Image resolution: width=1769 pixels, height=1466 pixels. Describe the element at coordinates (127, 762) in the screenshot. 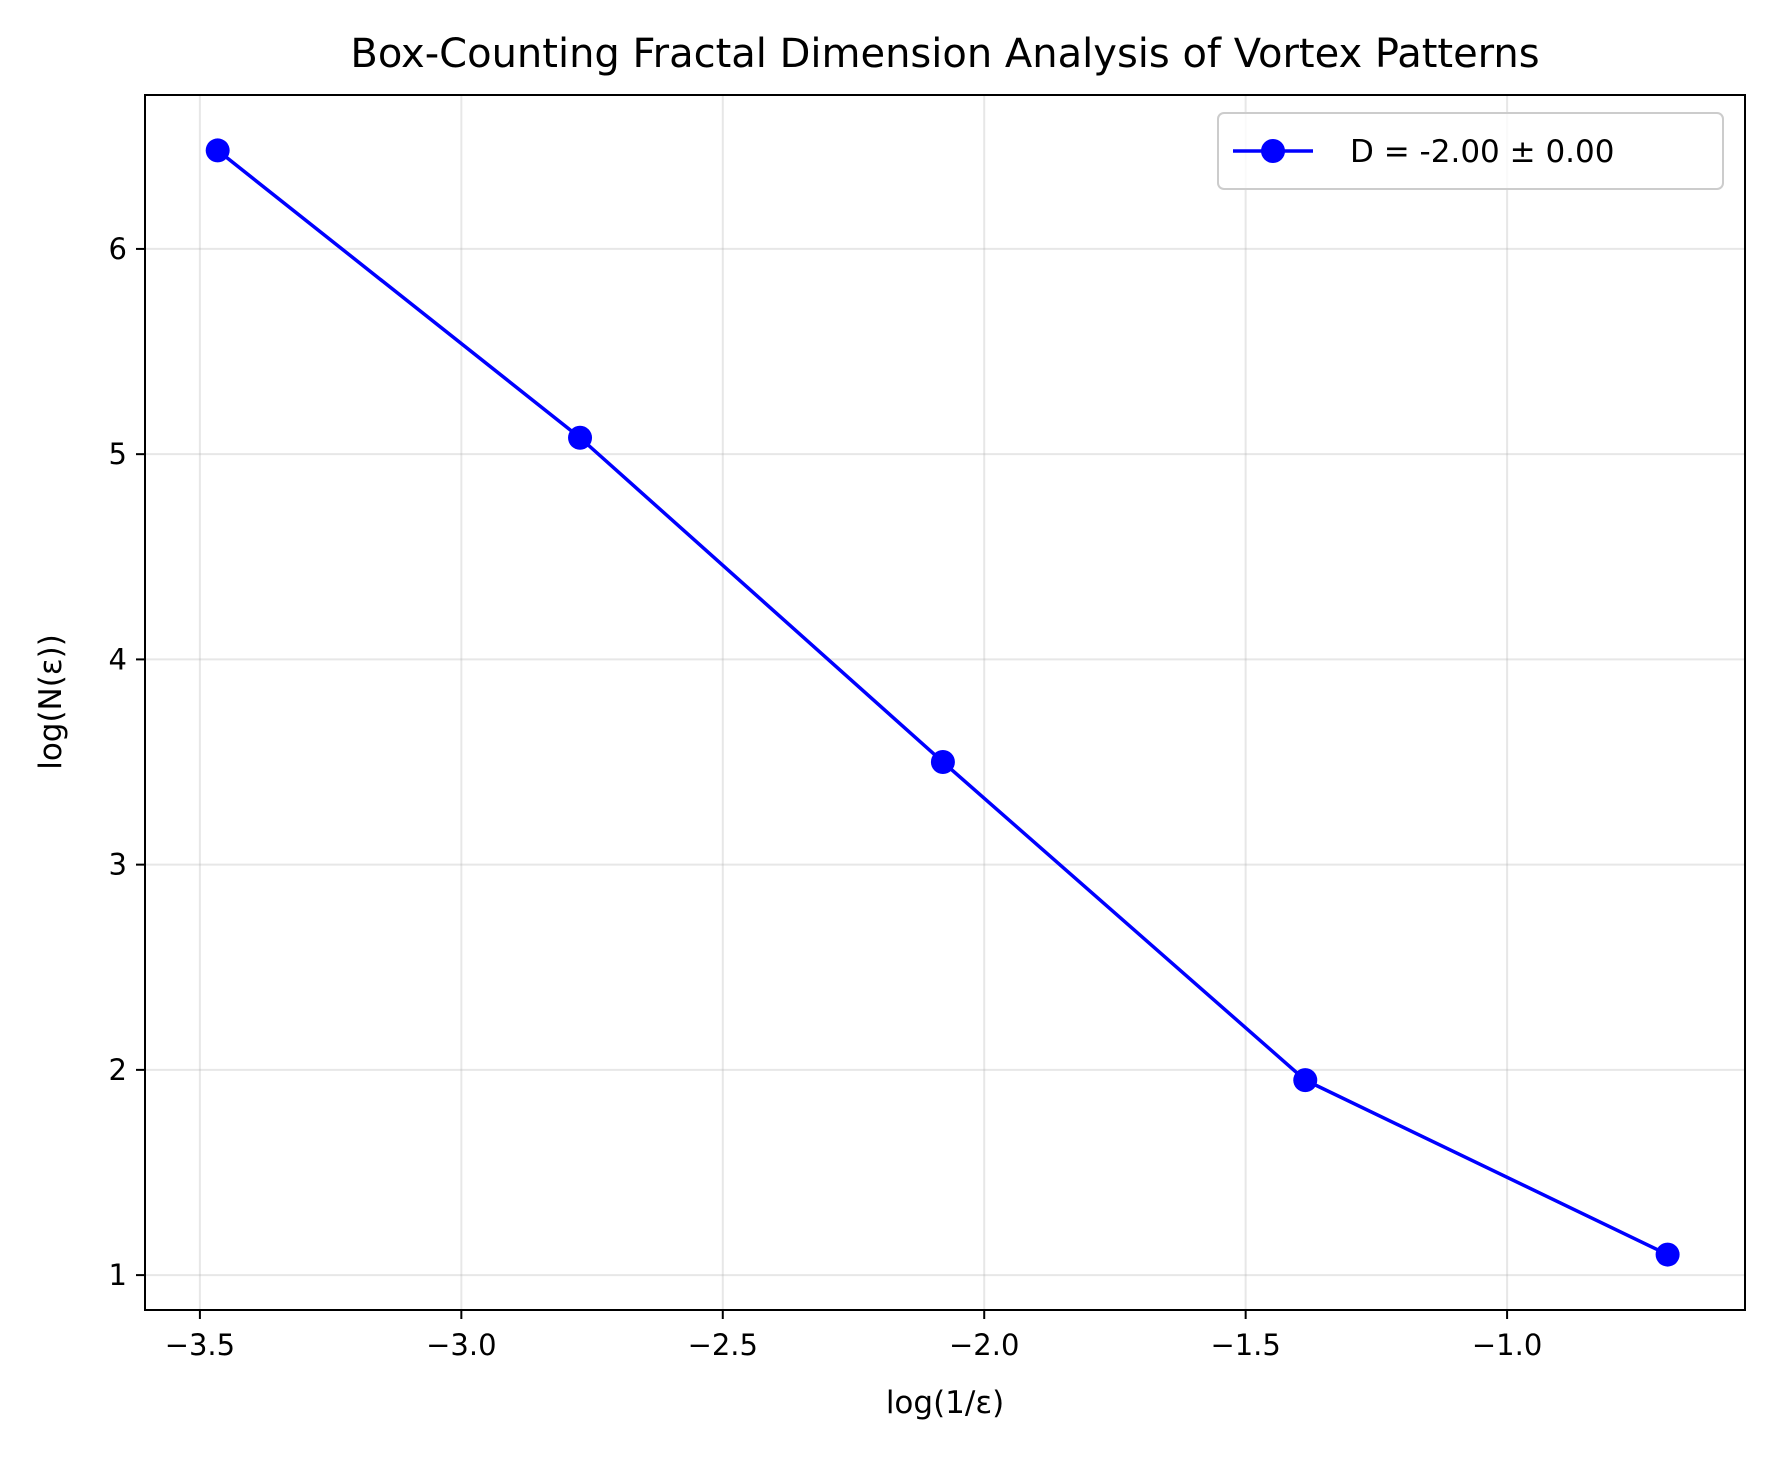

I see `y-axis-ticks: 1 2 3 4 5 6` at that location.